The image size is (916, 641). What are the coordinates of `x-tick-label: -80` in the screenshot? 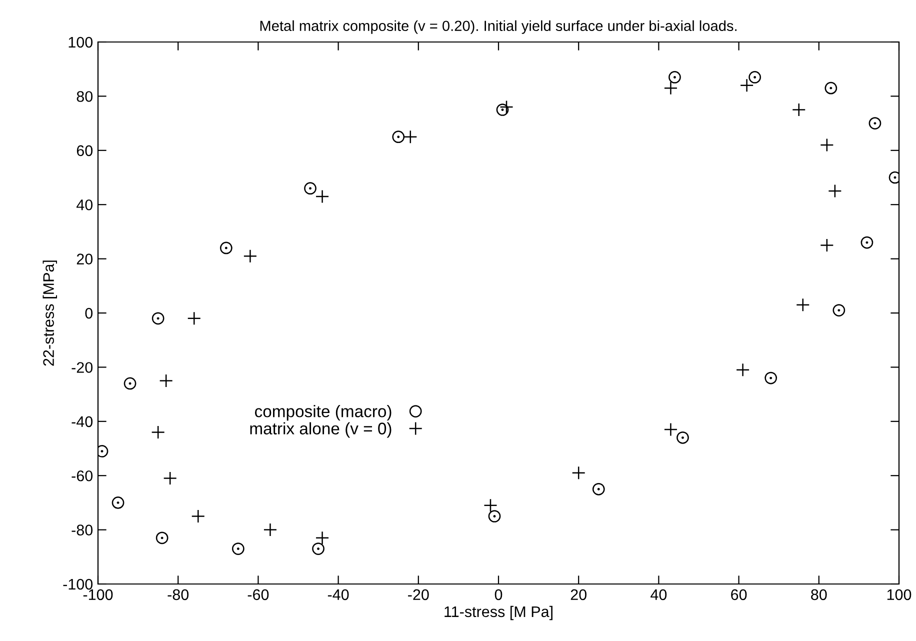 It's located at (178, 594).